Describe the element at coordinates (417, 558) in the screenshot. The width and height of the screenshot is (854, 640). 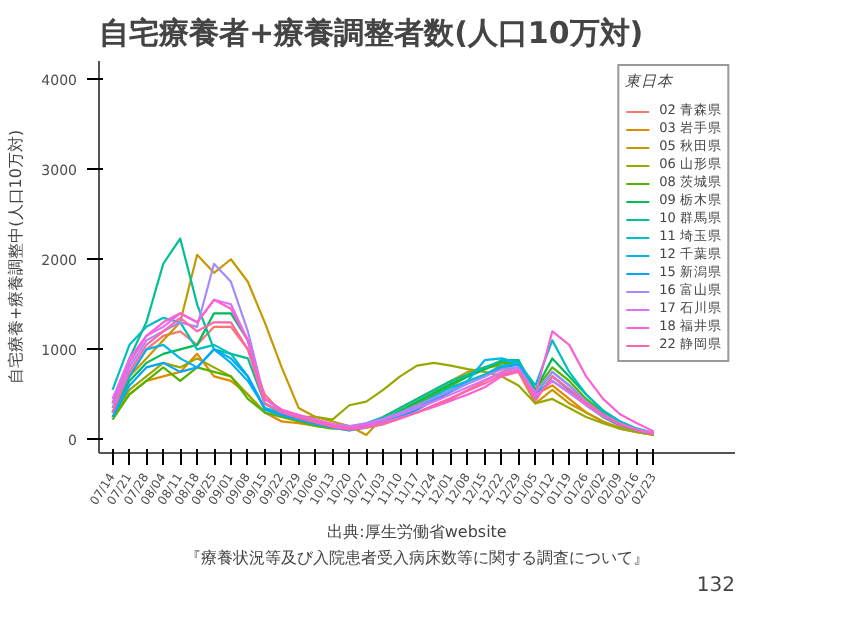
I see `text: 『療養状況等及び入院患者受入病床数等に関する調査について』` at that location.